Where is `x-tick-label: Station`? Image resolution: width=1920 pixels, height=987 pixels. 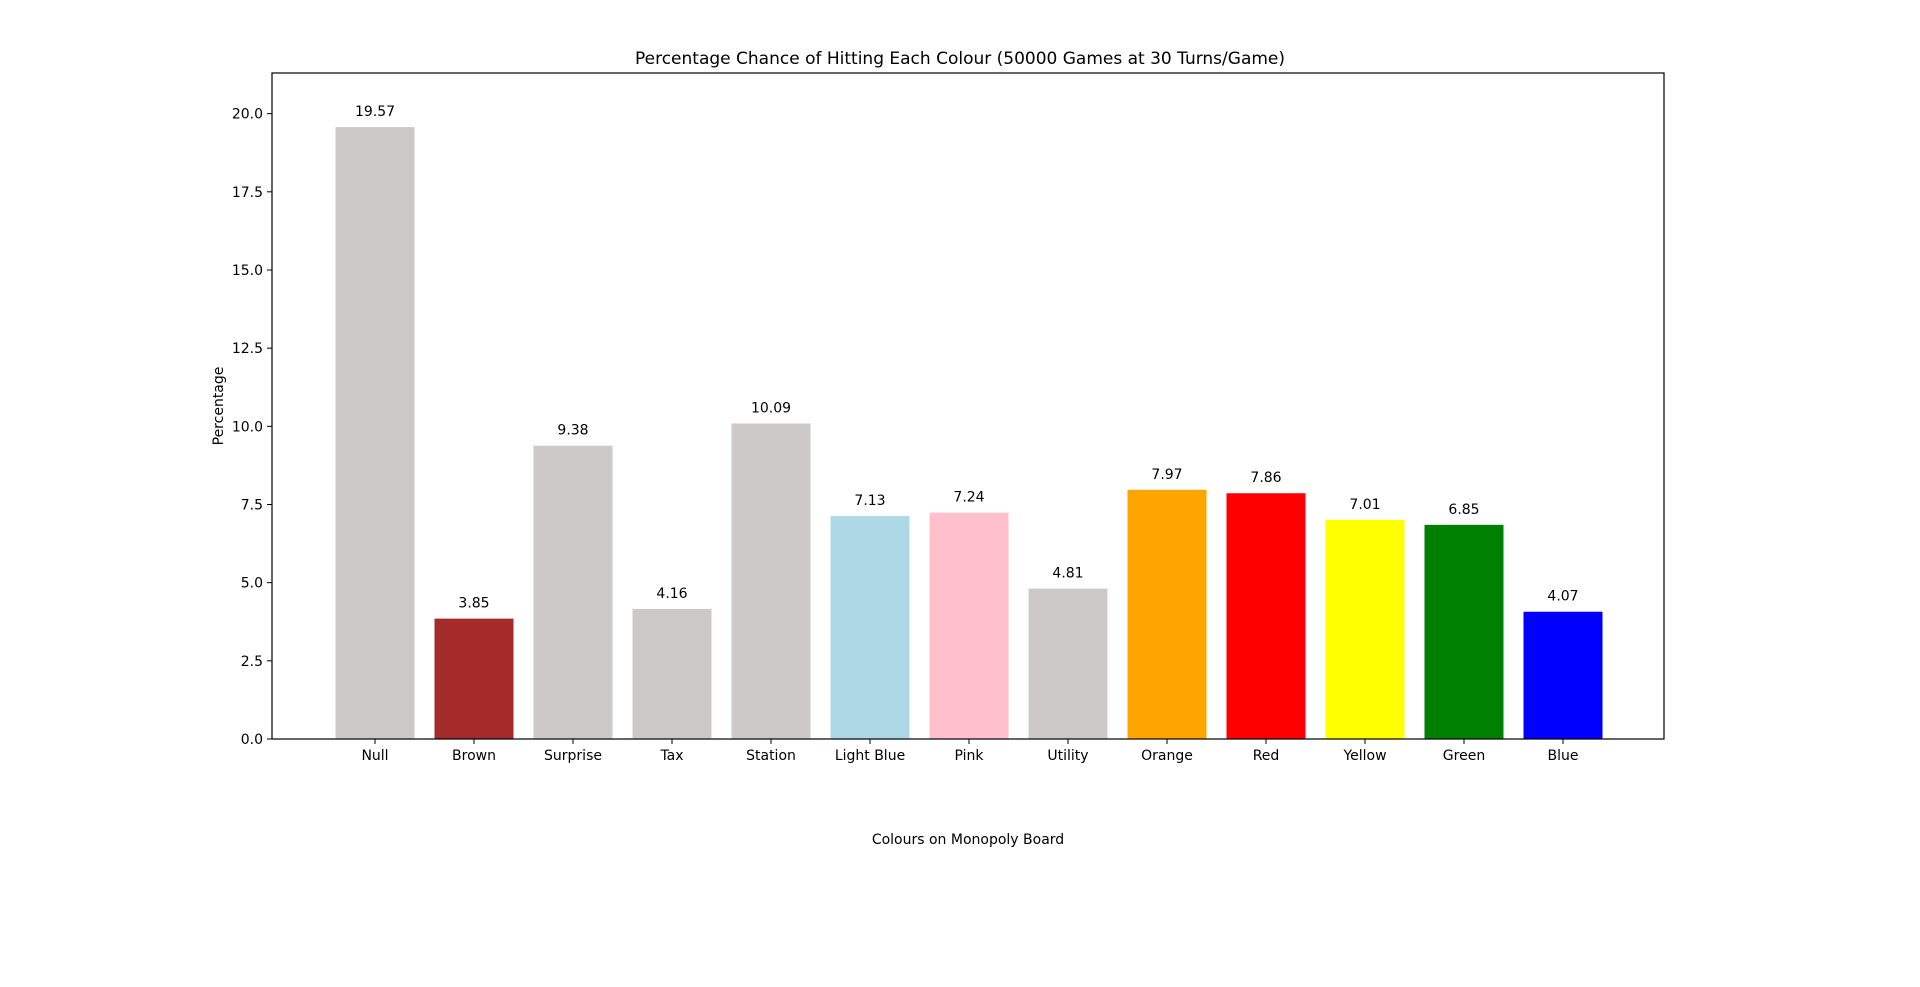 x-tick-label: Station is located at coordinates (771, 756).